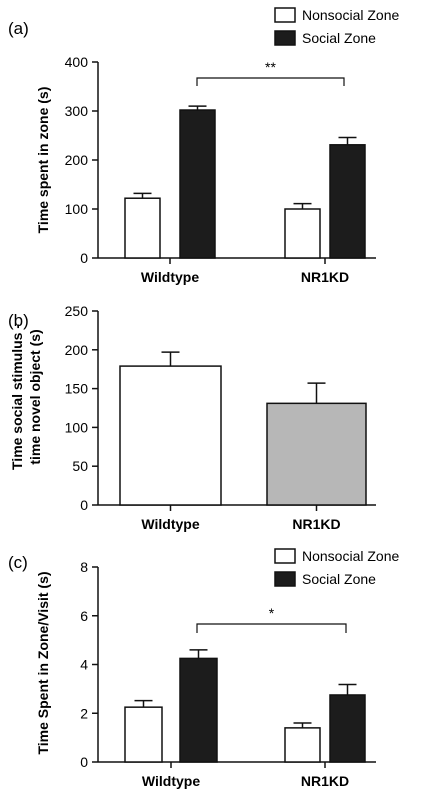 The height and width of the screenshot is (799, 426). Describe the element at coordinates (270, 67) in the screenshot. I see `significance-marker: **` at that location.